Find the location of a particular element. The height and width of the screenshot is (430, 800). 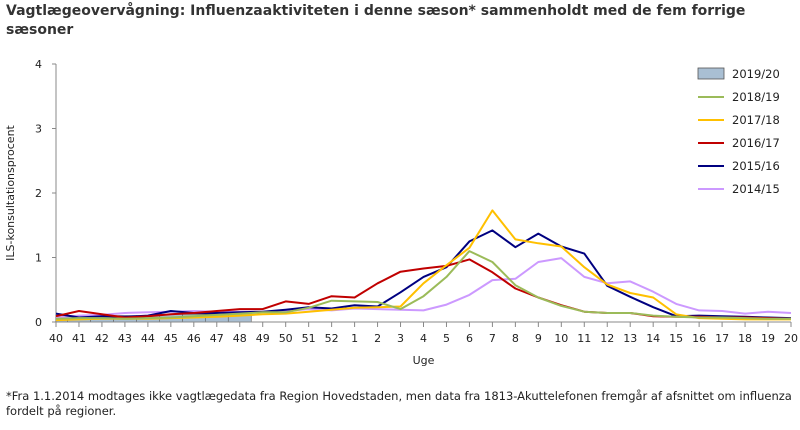

legend-label-2019-20: 2019/20 is located at coordinates (756, 74).